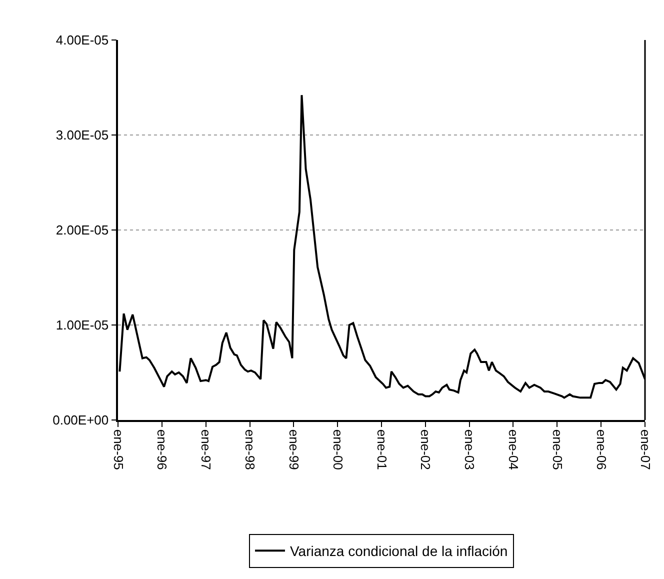 The image size is (664, 579). What do you see at coordinates (162, 449) in the screenshot?
I see `x-tick-label: ene-96` at bounding box center [162, 449].